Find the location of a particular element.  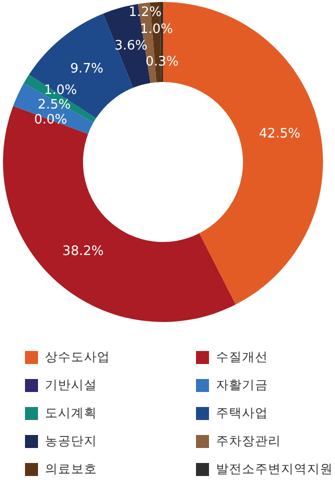

data-label: 3.6% is located at coordinates (131, 46).